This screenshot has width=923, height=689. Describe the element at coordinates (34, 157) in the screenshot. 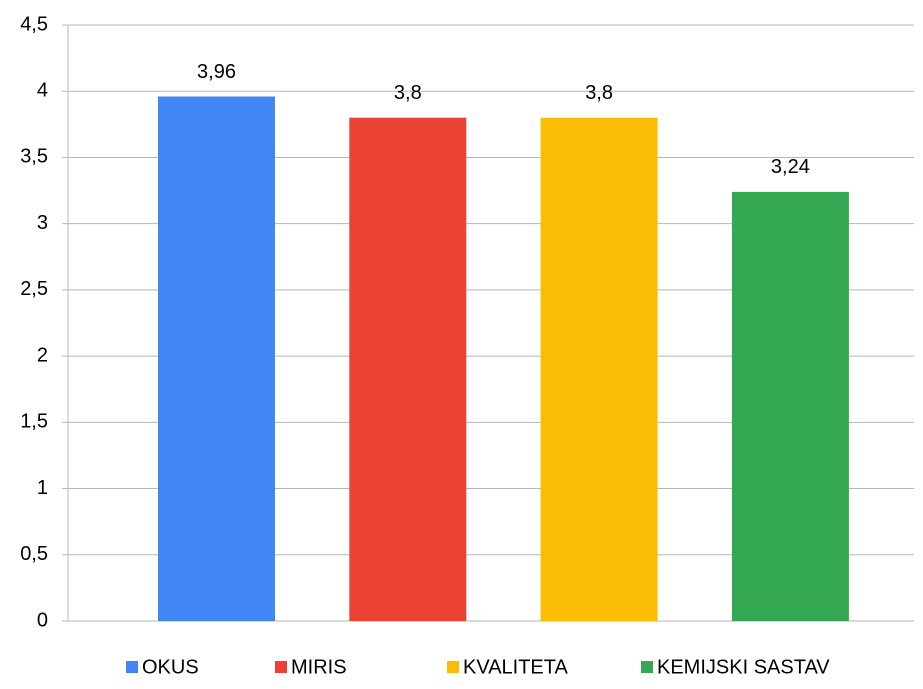

I see `y-tick-label: 3,5` at that location.